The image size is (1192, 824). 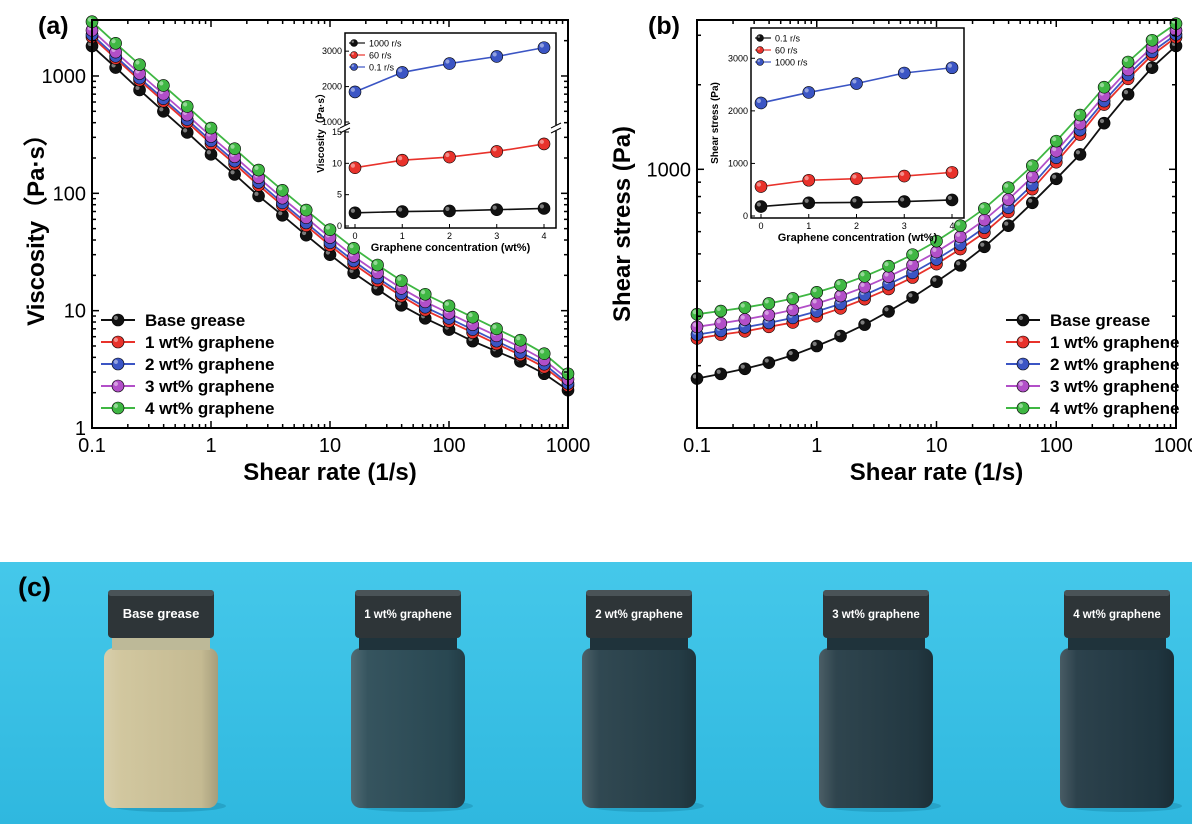 What do you see at coordinates (886, 274) in the screenshot?
I see `data-point-s3-8-highlight` at bounding box center [886, 274].